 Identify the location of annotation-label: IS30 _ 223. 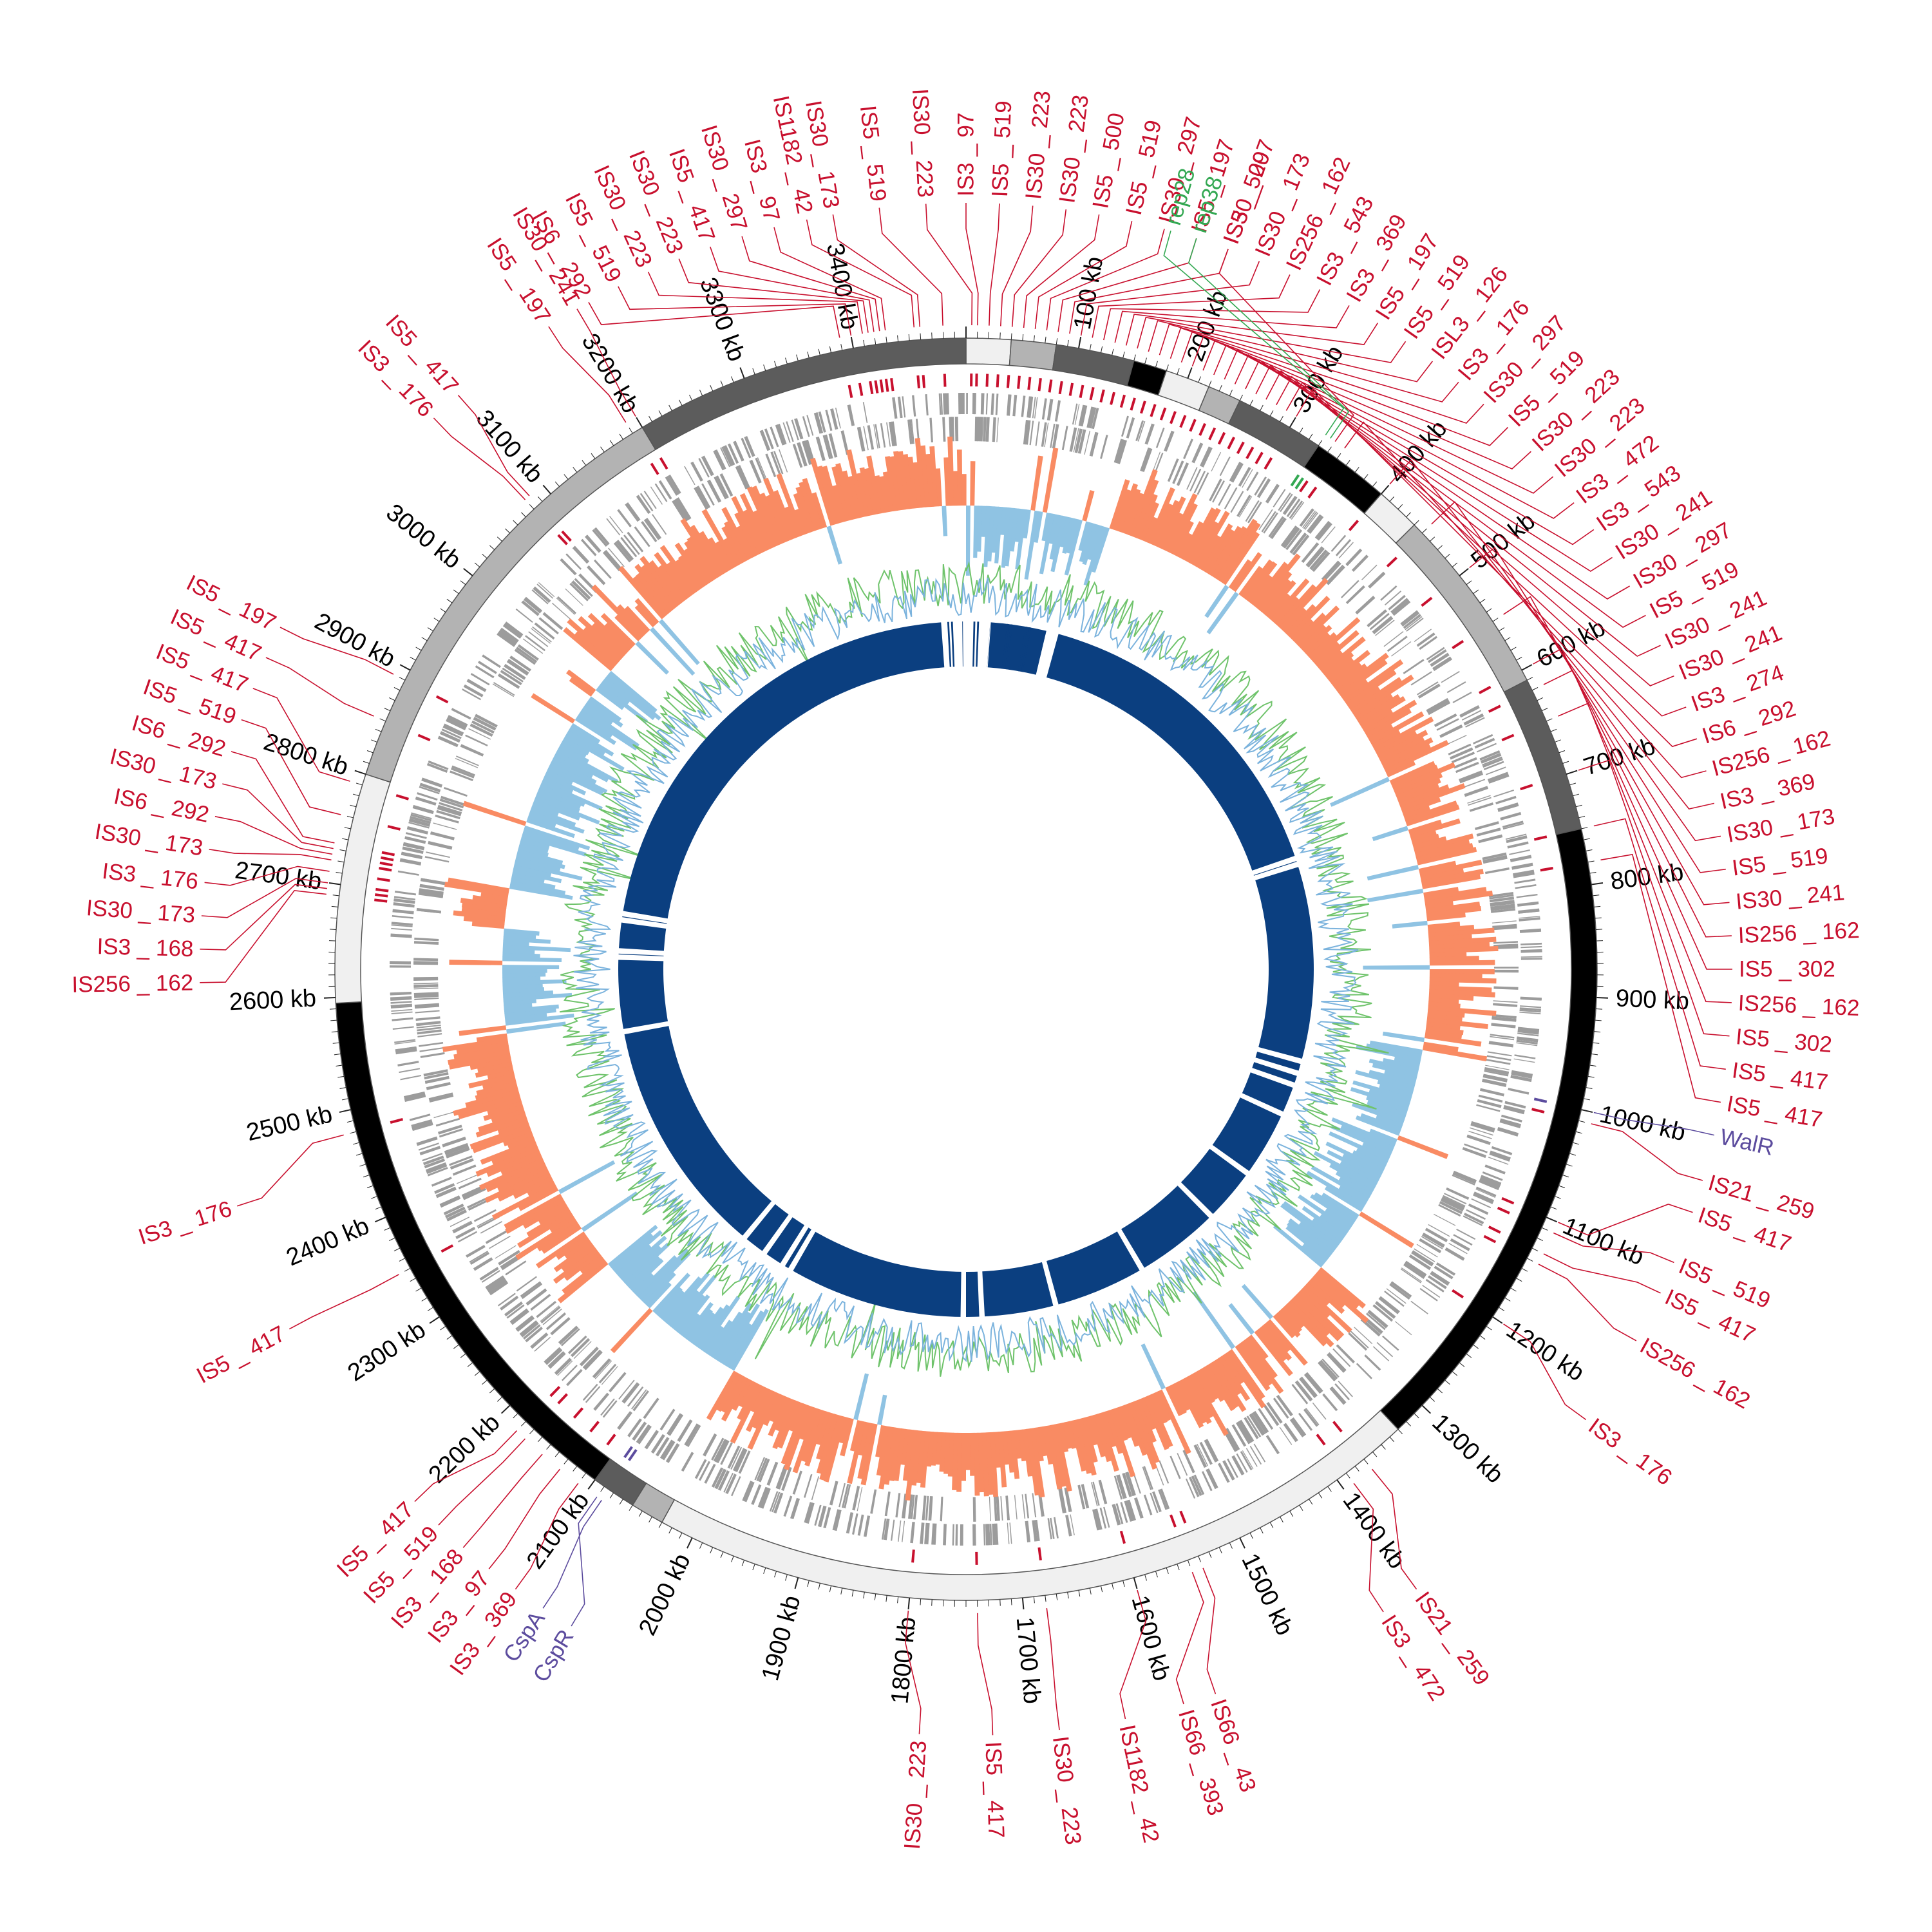
(1074, 149).